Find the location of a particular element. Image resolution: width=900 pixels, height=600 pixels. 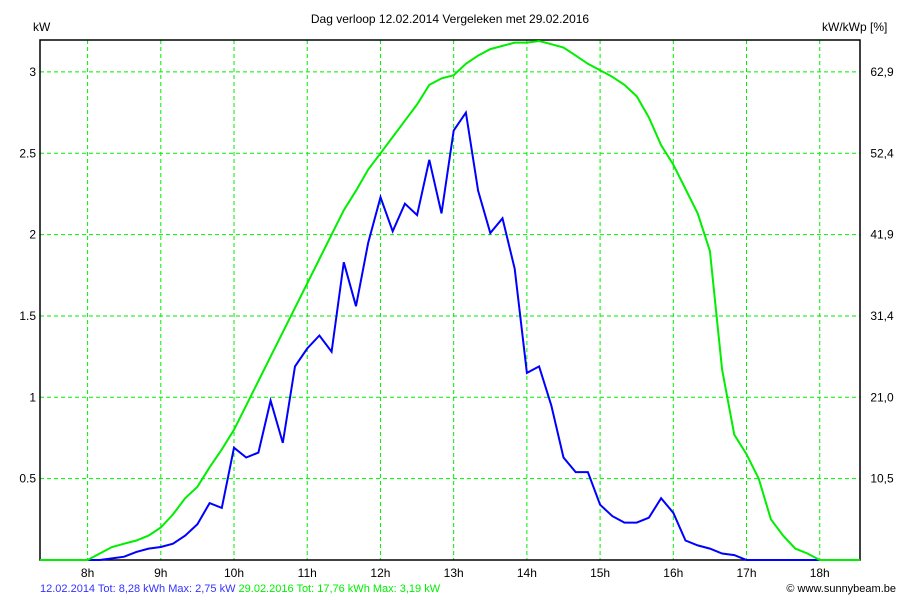

y2-axis-label: kW/kWp [%] is located at coordinates (855, 27).